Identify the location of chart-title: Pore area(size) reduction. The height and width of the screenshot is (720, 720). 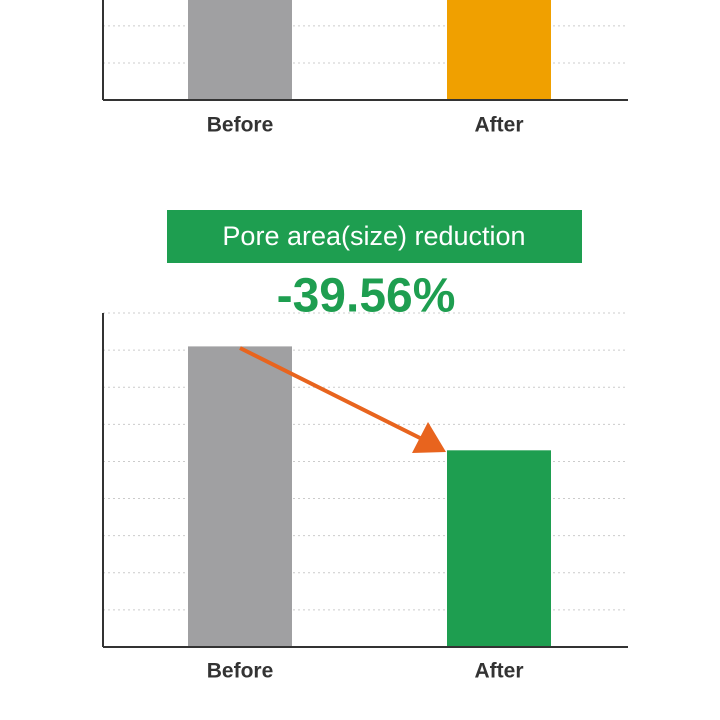
(373, 236).